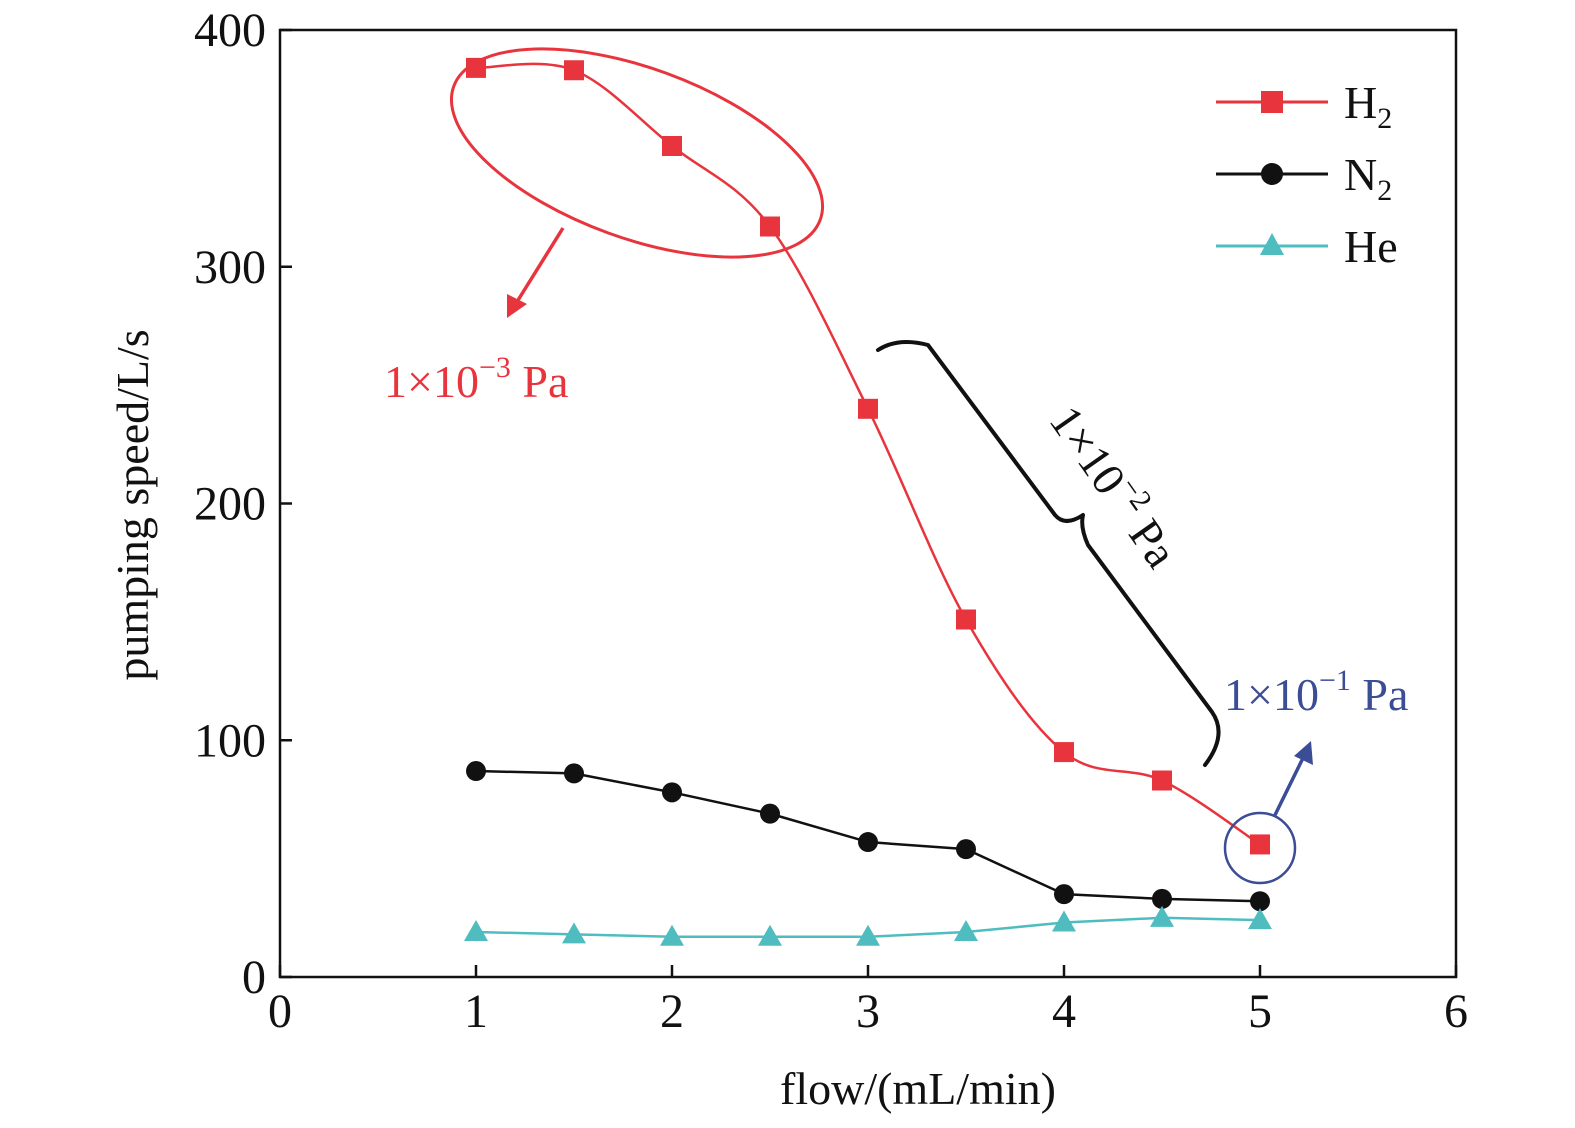 This screenshot has height=1128, width=1575. I want to click on annotation-circle-blue, so click(1260, 848).